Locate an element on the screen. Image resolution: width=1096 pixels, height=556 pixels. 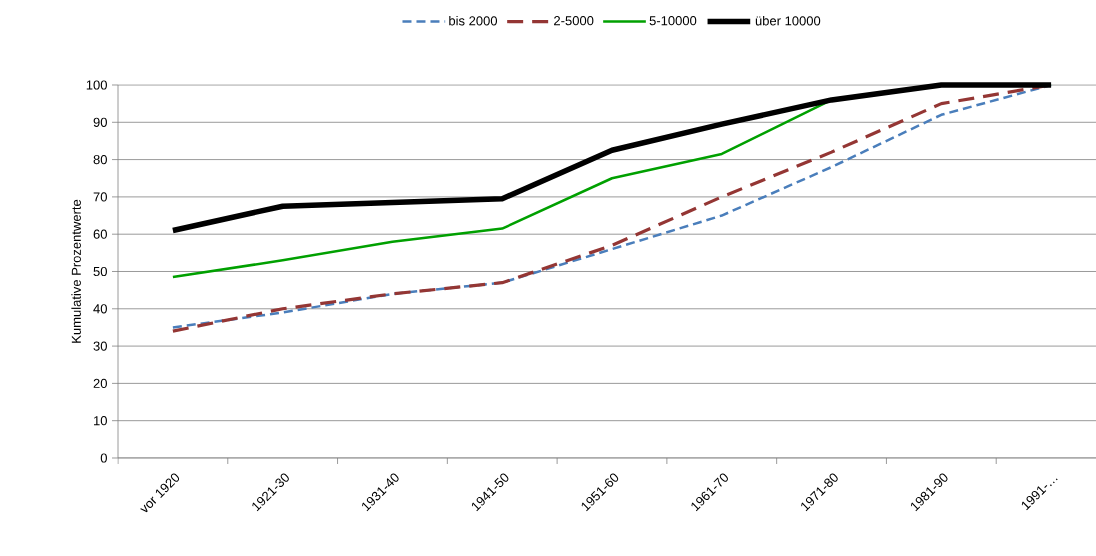
y-tick-label: 50 is located at coordinates (100, 271).